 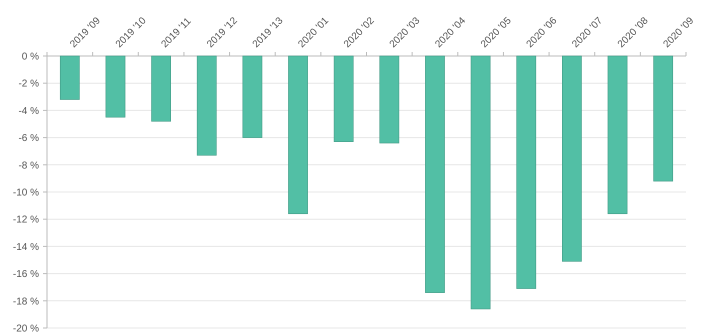 What do you see at coordinates (26, 329) in the screenshot?
I see `y-tick-label: -20 %` at bounding box center [26, 329].